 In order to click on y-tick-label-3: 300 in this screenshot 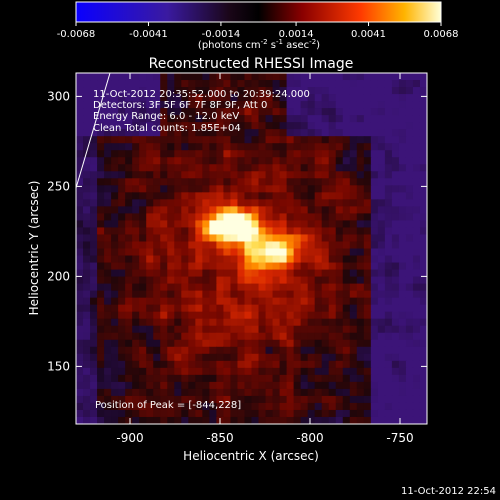, I will do `click(58, 96)`.